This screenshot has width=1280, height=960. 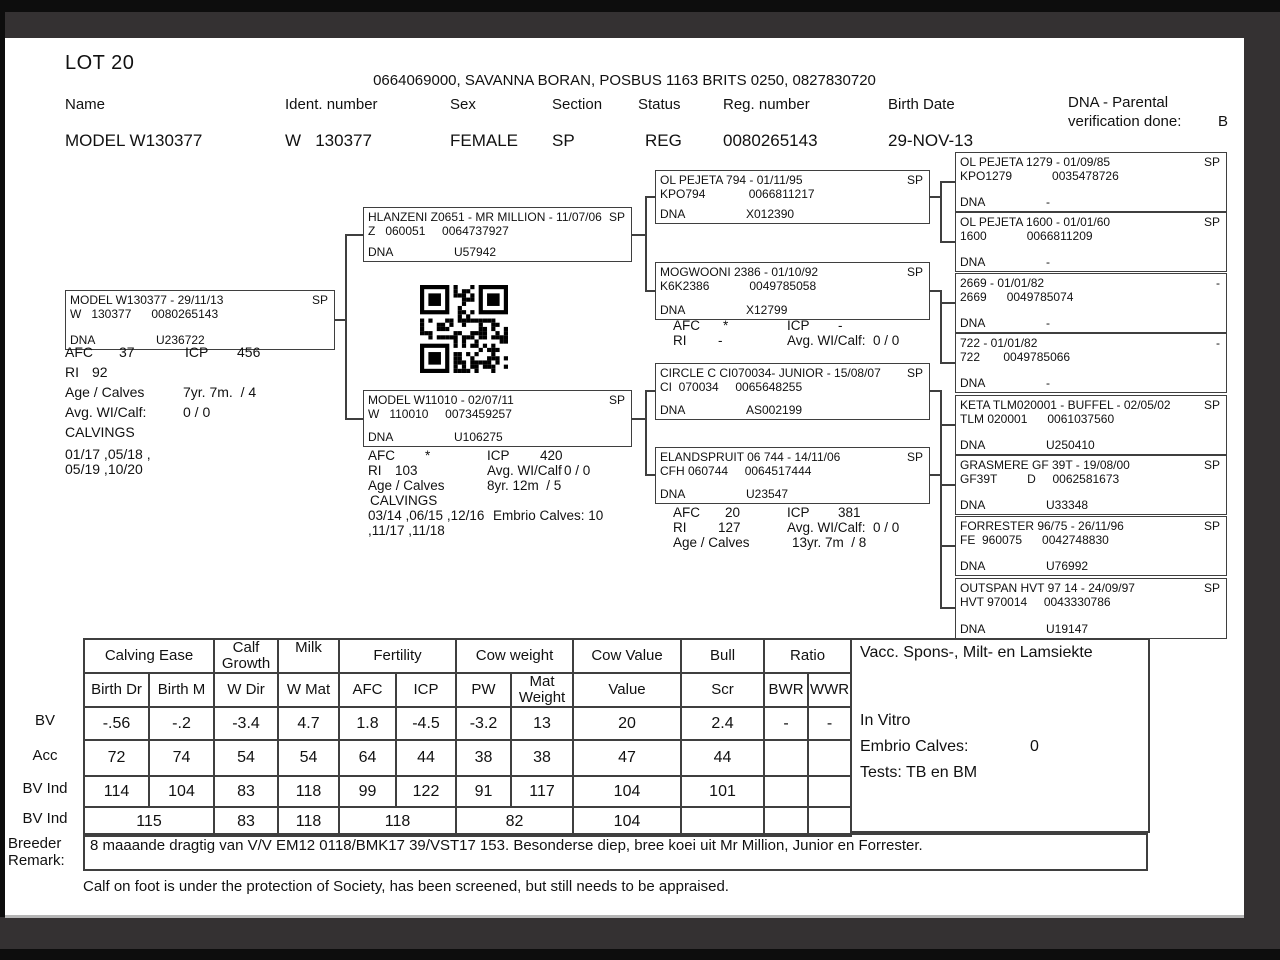 I want to click on ri-value: -, so click(x=720, y=340).